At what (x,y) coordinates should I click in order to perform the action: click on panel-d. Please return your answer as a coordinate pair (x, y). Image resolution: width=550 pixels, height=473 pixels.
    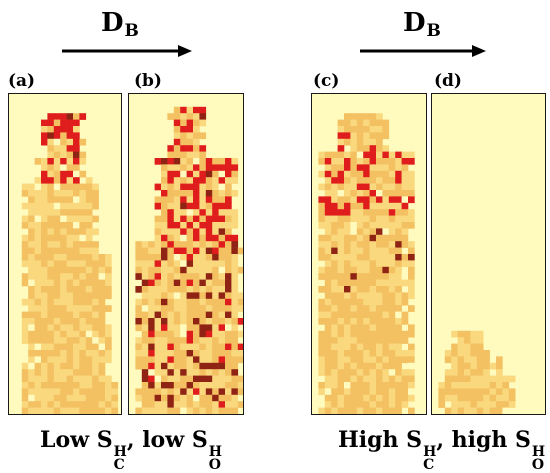
    Looking at the image, I should click on (488, 254).